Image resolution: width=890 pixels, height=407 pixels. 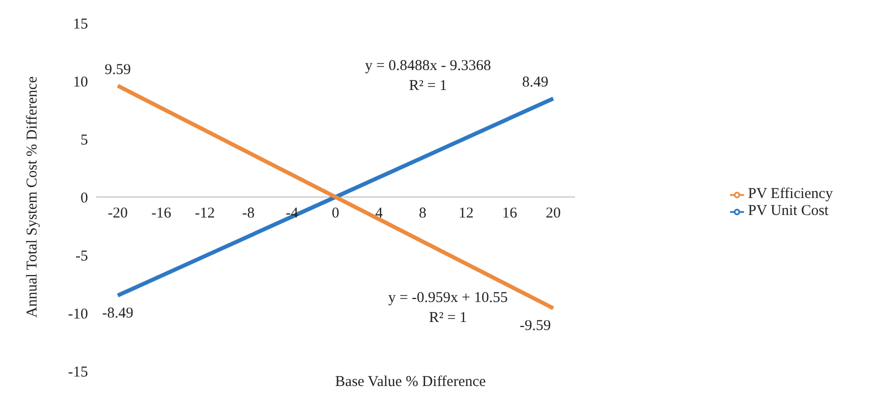 I want to click on y-tick-label: 5, so click(x=84, y=140).